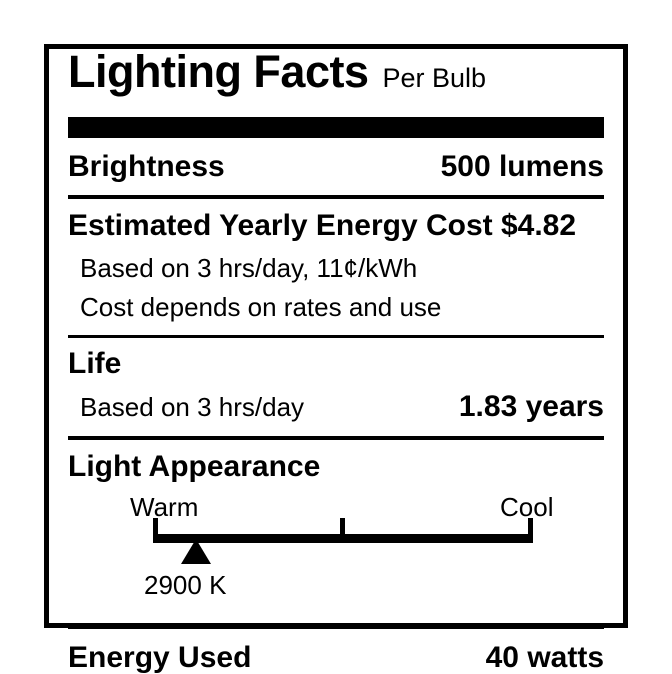  I want to click on scale-marker-triangle-icon, so click(196, 551).